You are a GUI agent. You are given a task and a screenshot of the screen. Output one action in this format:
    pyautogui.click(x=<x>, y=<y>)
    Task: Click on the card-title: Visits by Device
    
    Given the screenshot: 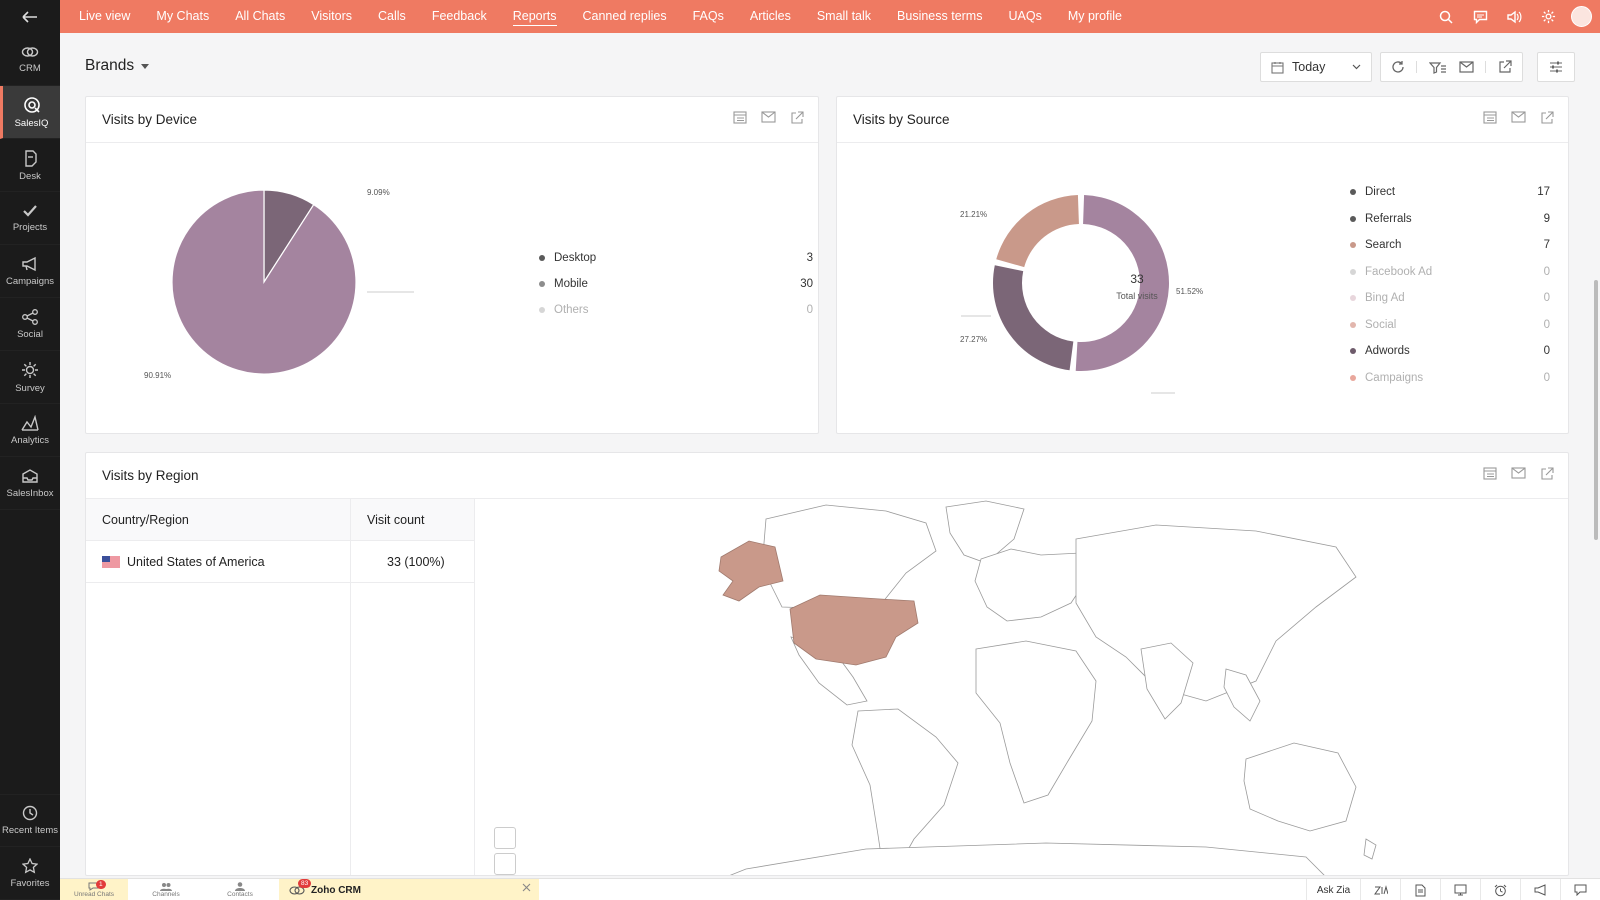 What is the action you would take?
    pyautogui.click(x=150, y=119)
    